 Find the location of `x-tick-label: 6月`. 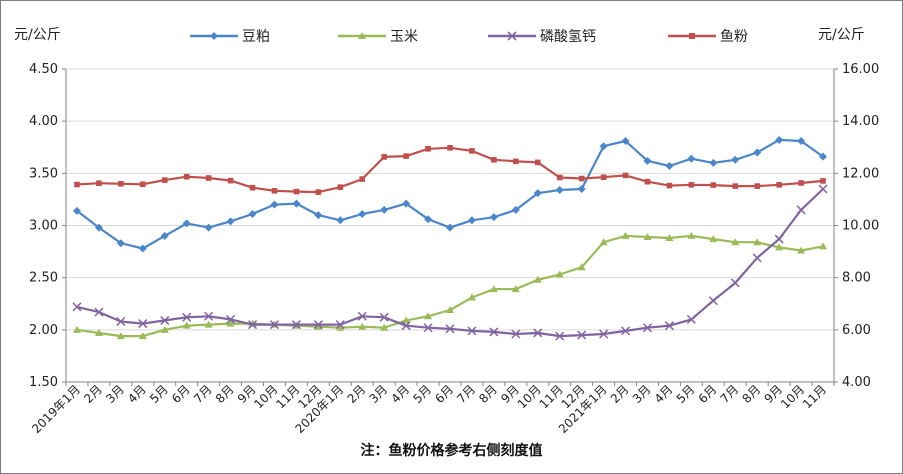

x-tick-label: 6月 is located at coordinates (708, 394).